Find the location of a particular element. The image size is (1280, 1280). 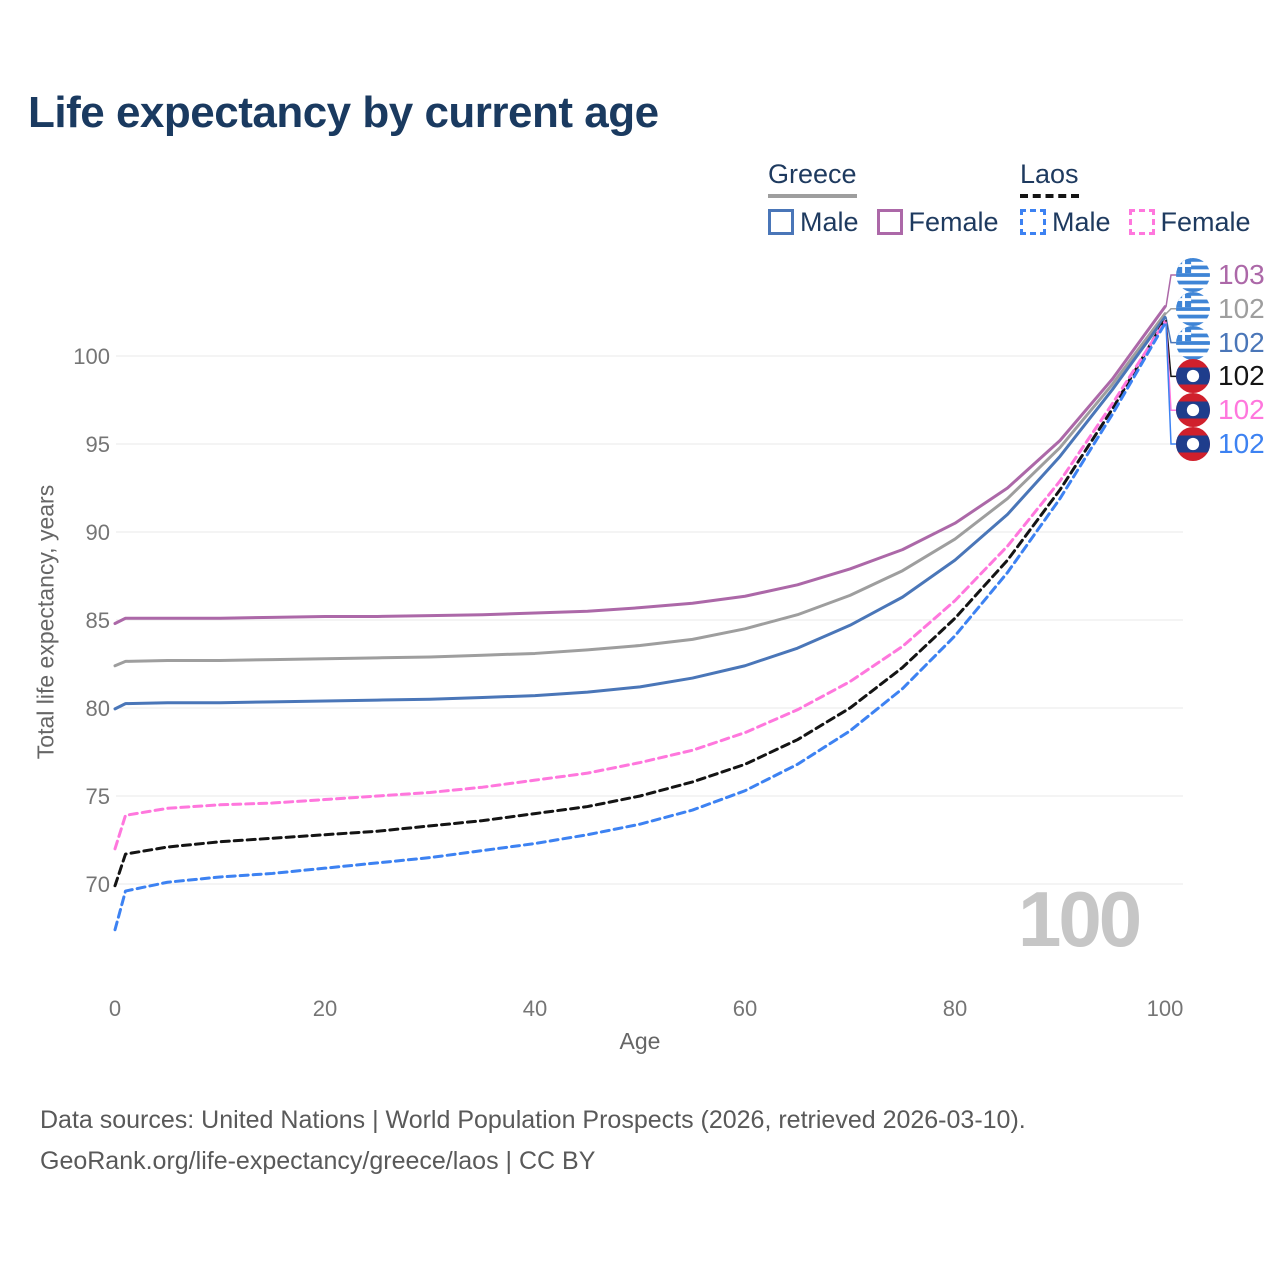

legend-item-greece-male: Male is located at coordinates (813, 222).